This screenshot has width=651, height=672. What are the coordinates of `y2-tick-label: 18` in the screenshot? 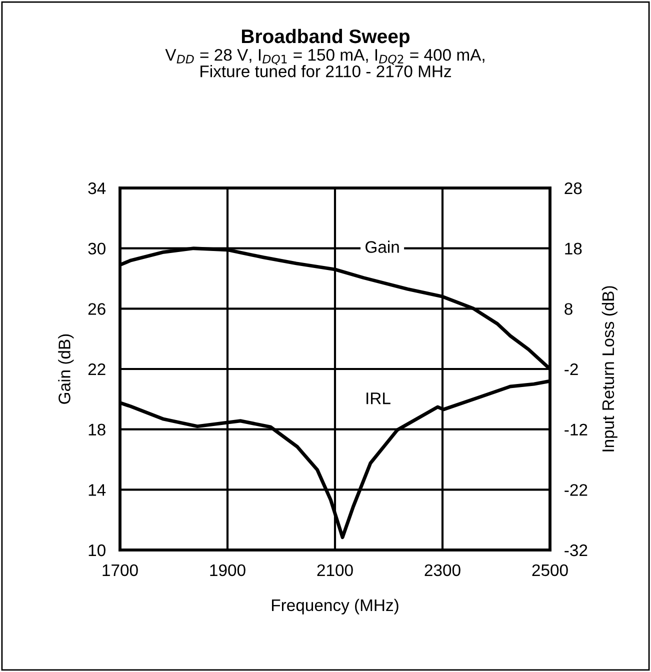 It's located at (573, 248).